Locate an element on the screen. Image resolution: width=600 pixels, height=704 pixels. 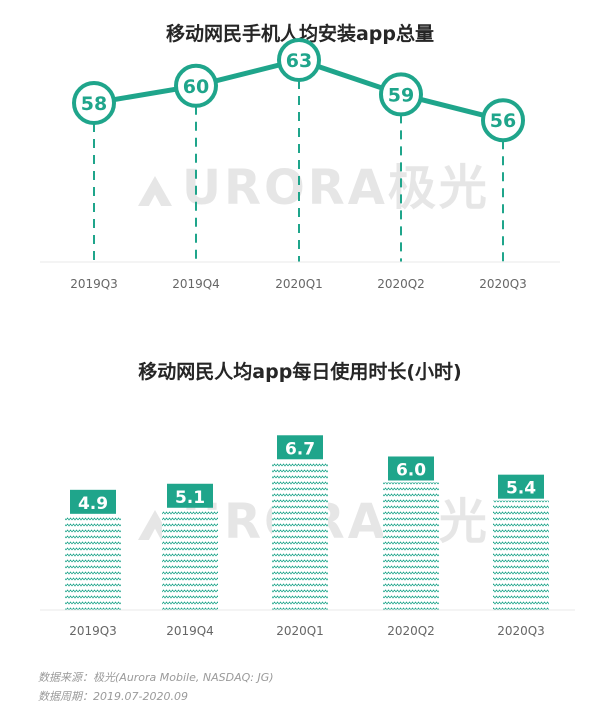
watermark-cn: 极光 is located at coordinates (438, 188).